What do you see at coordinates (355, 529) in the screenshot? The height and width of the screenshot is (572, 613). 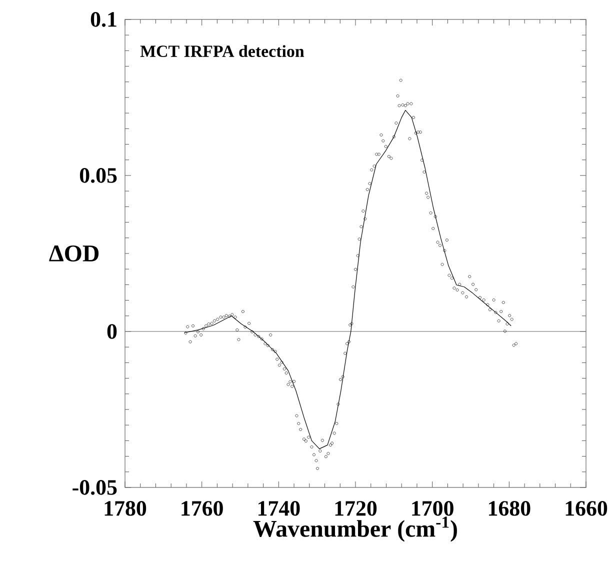 I see `x-axis-title: Wavenumber (cm$^{-1}$)` at bounding box center [355, 529].